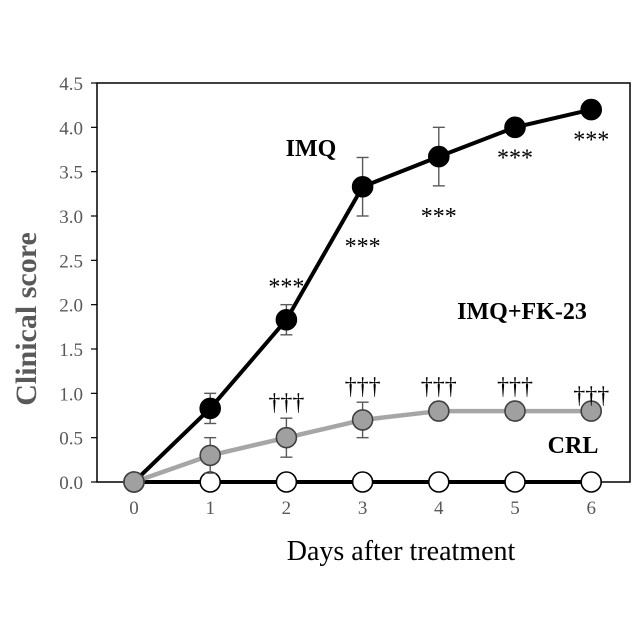 This screenshot has height=640, width=640. What do you see at coordinates (71, 173) in the screenshot?
I see `y-tick-label: 3.5` at bounding box center [71, 173].